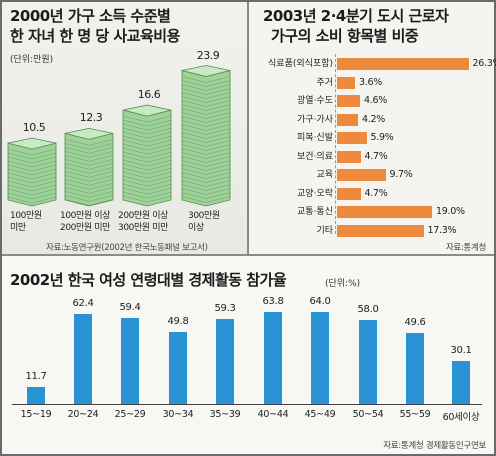  I want to click on stack-value-label: 12.3, so click(91, 118).